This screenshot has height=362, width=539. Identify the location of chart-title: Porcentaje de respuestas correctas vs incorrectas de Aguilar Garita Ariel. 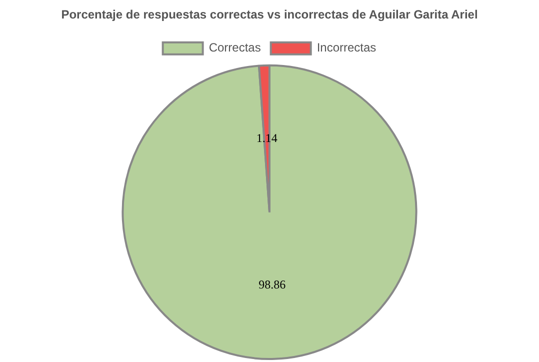
(269, 15).